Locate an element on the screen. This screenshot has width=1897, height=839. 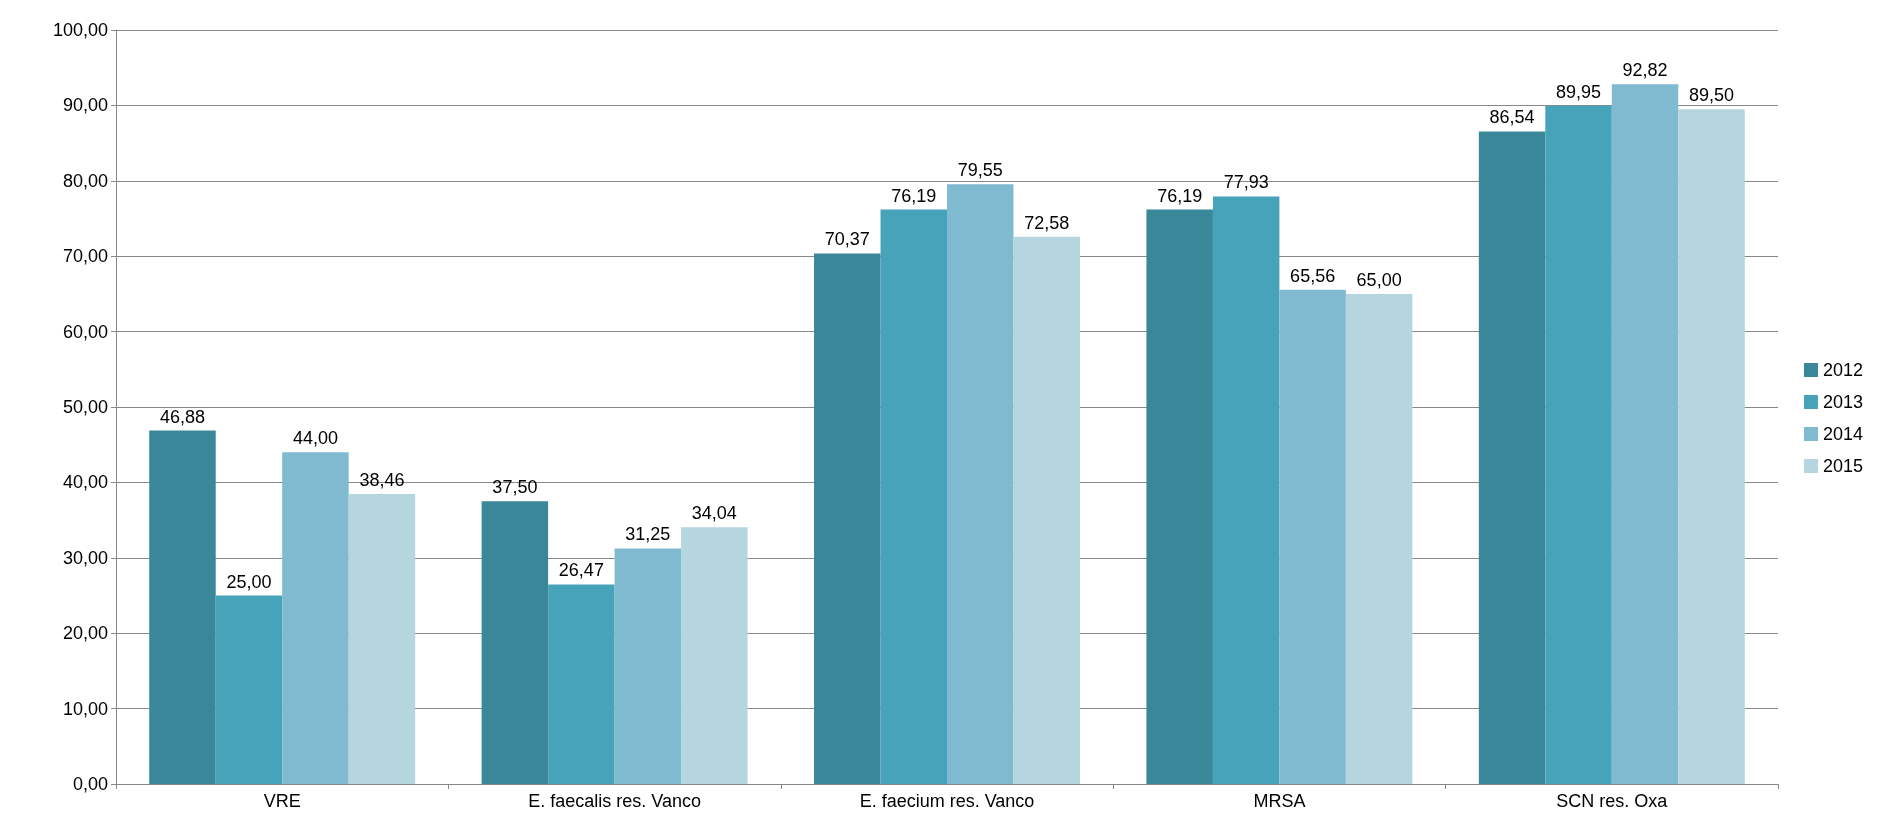
data-label: 46,88 is located at coordinates (182, 416).